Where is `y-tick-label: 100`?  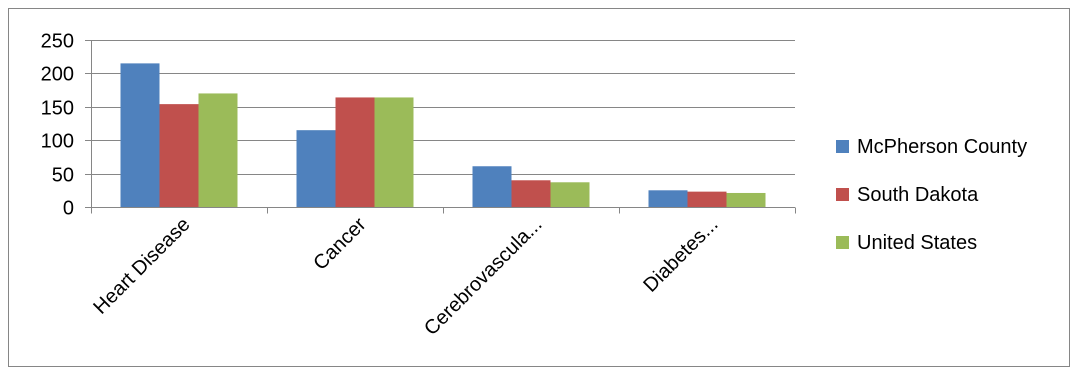 y-tick-label: 100 is located at coordinates (57, 142).